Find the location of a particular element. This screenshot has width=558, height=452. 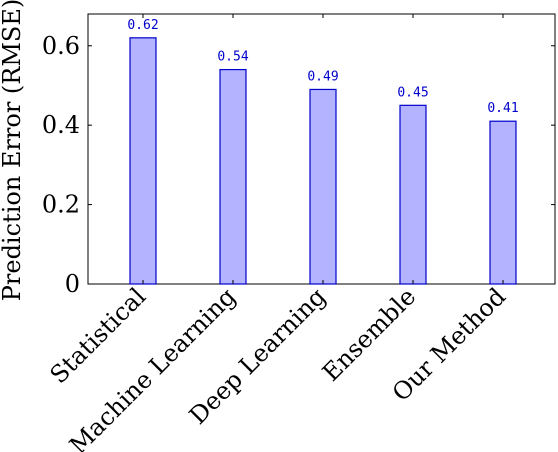

bar-value-label: 0.45 is located at coordinates (412, 92).